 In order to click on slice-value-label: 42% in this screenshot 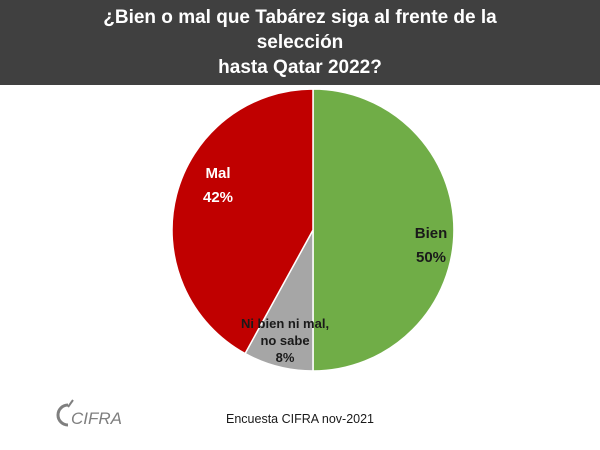, I will do `click(218, 197)`.